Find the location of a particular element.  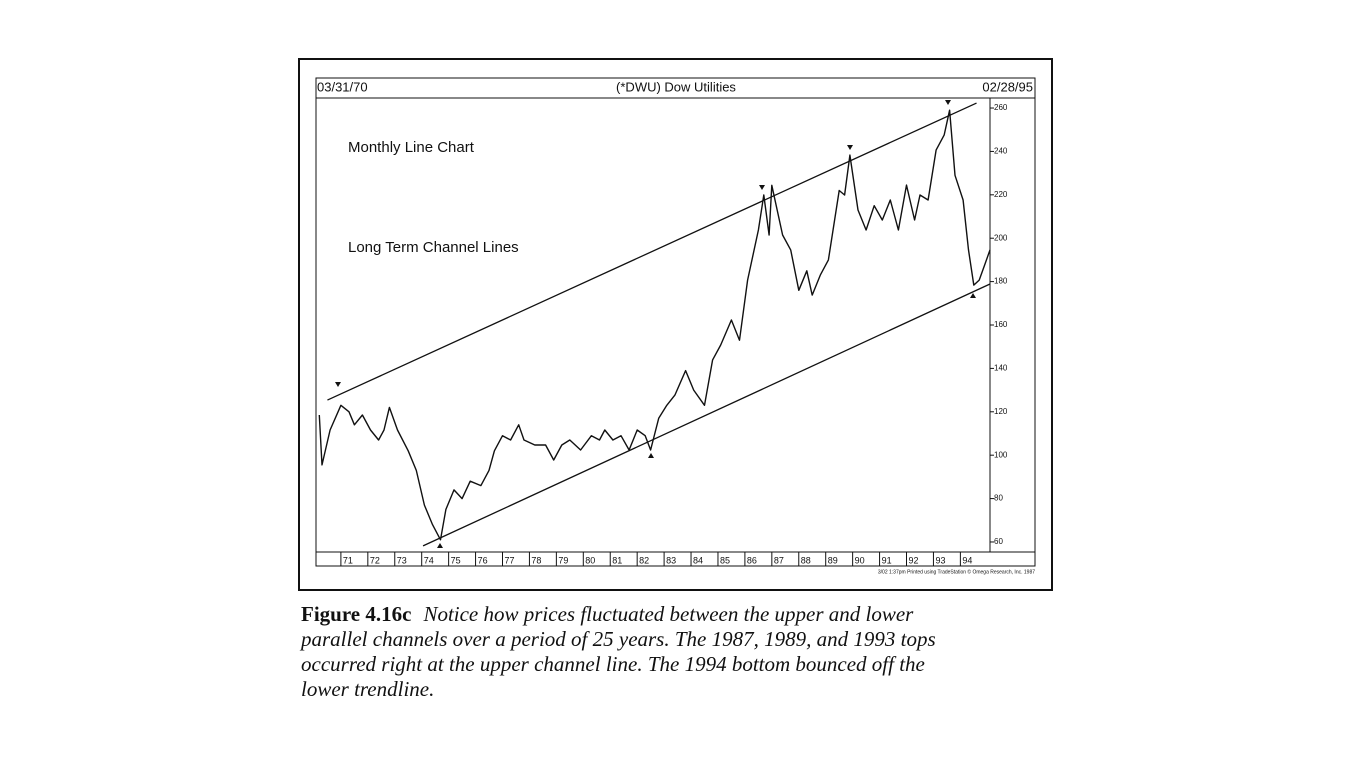

x-tick-label: 76 is located at coordinates (483, 560).